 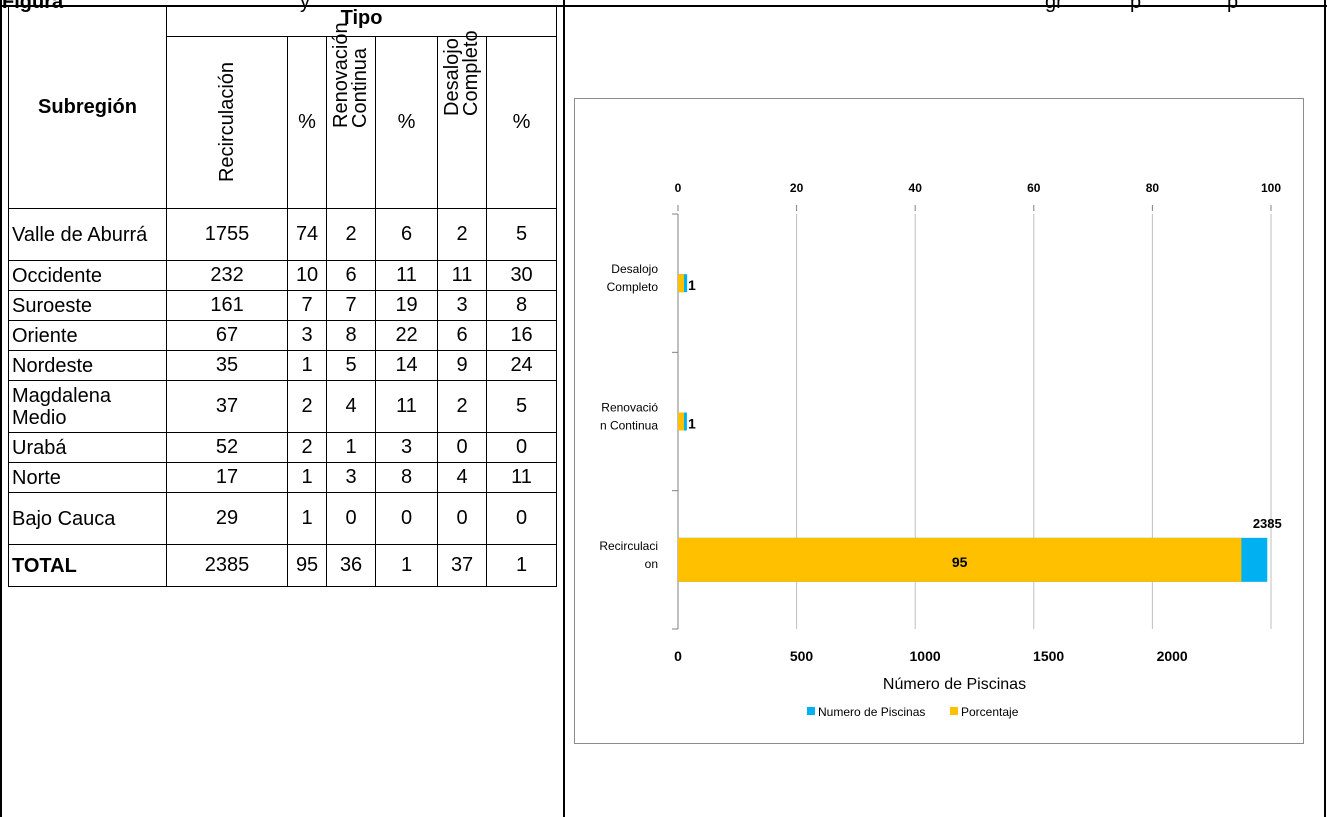 I want to click on category-label: Renovació, so click(x=629, y=408).